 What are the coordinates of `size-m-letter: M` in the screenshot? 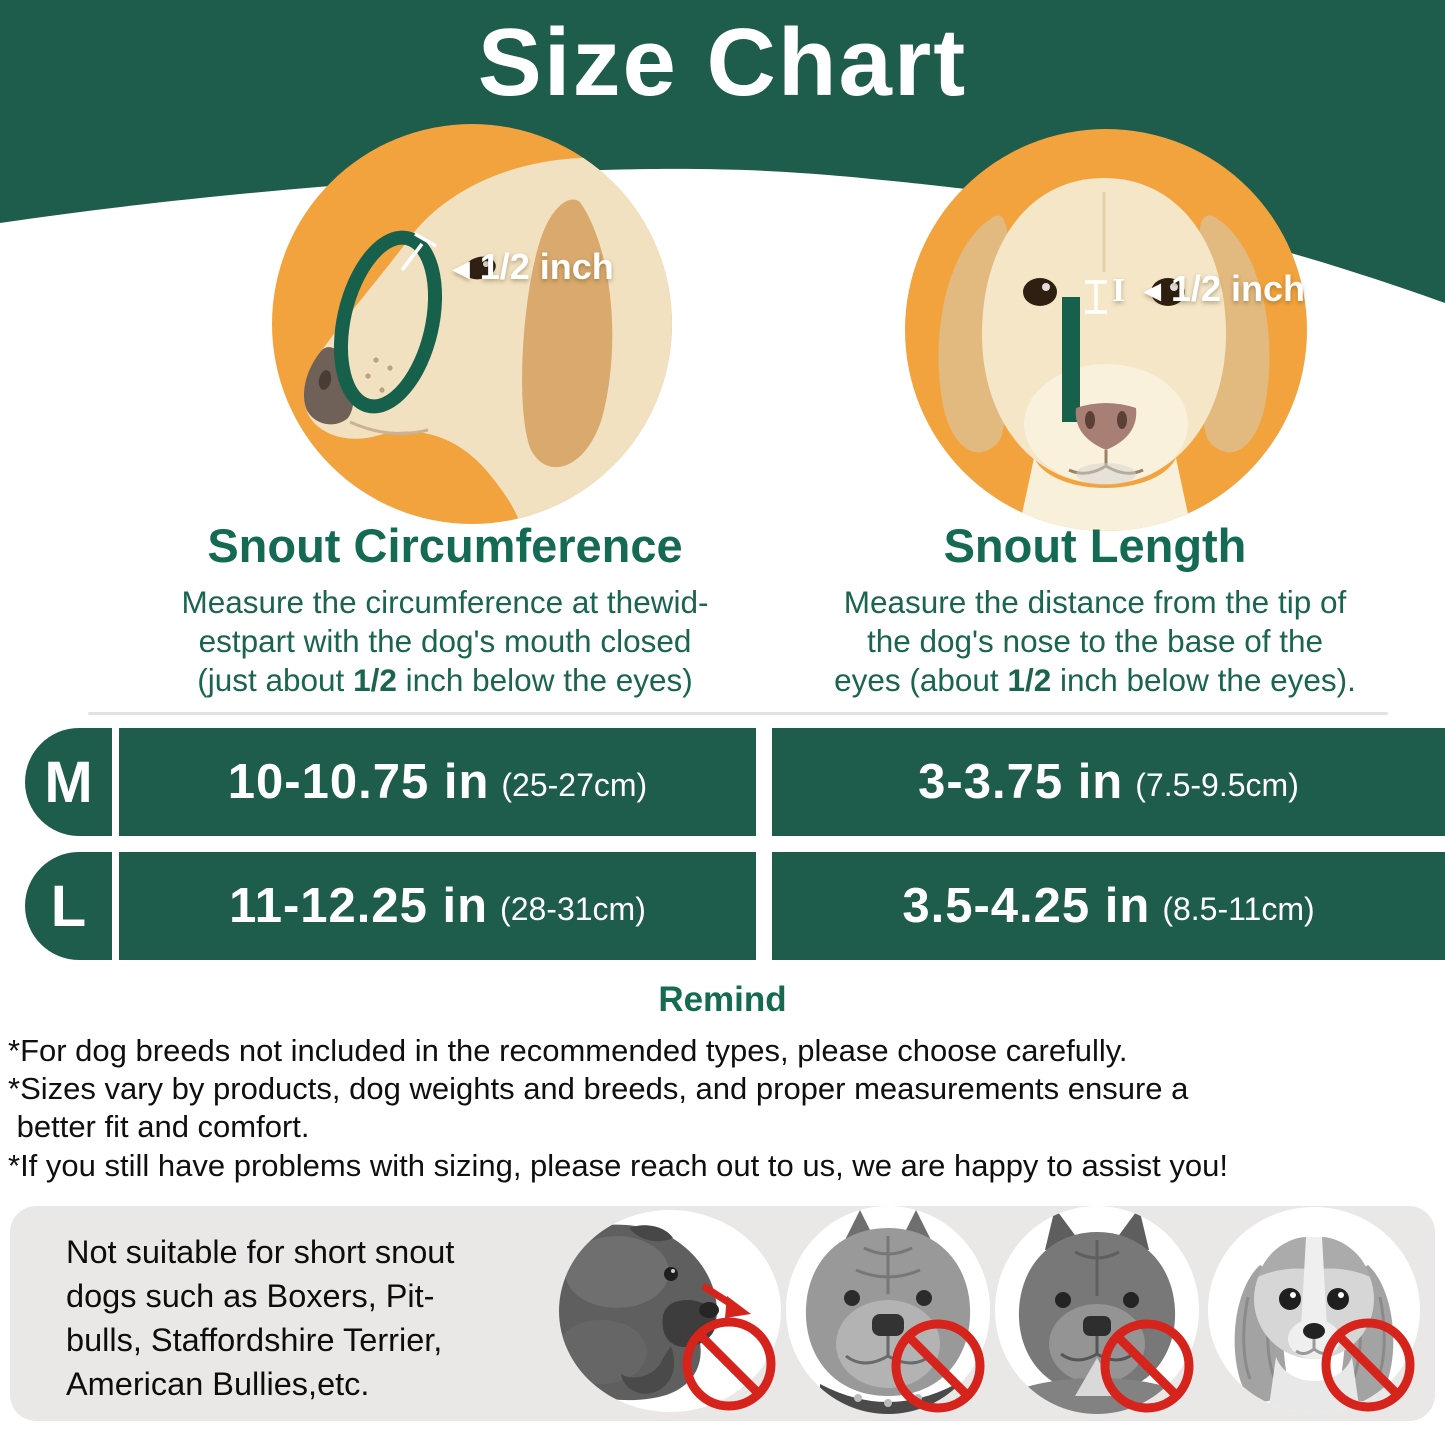 It's located at (68, 782).